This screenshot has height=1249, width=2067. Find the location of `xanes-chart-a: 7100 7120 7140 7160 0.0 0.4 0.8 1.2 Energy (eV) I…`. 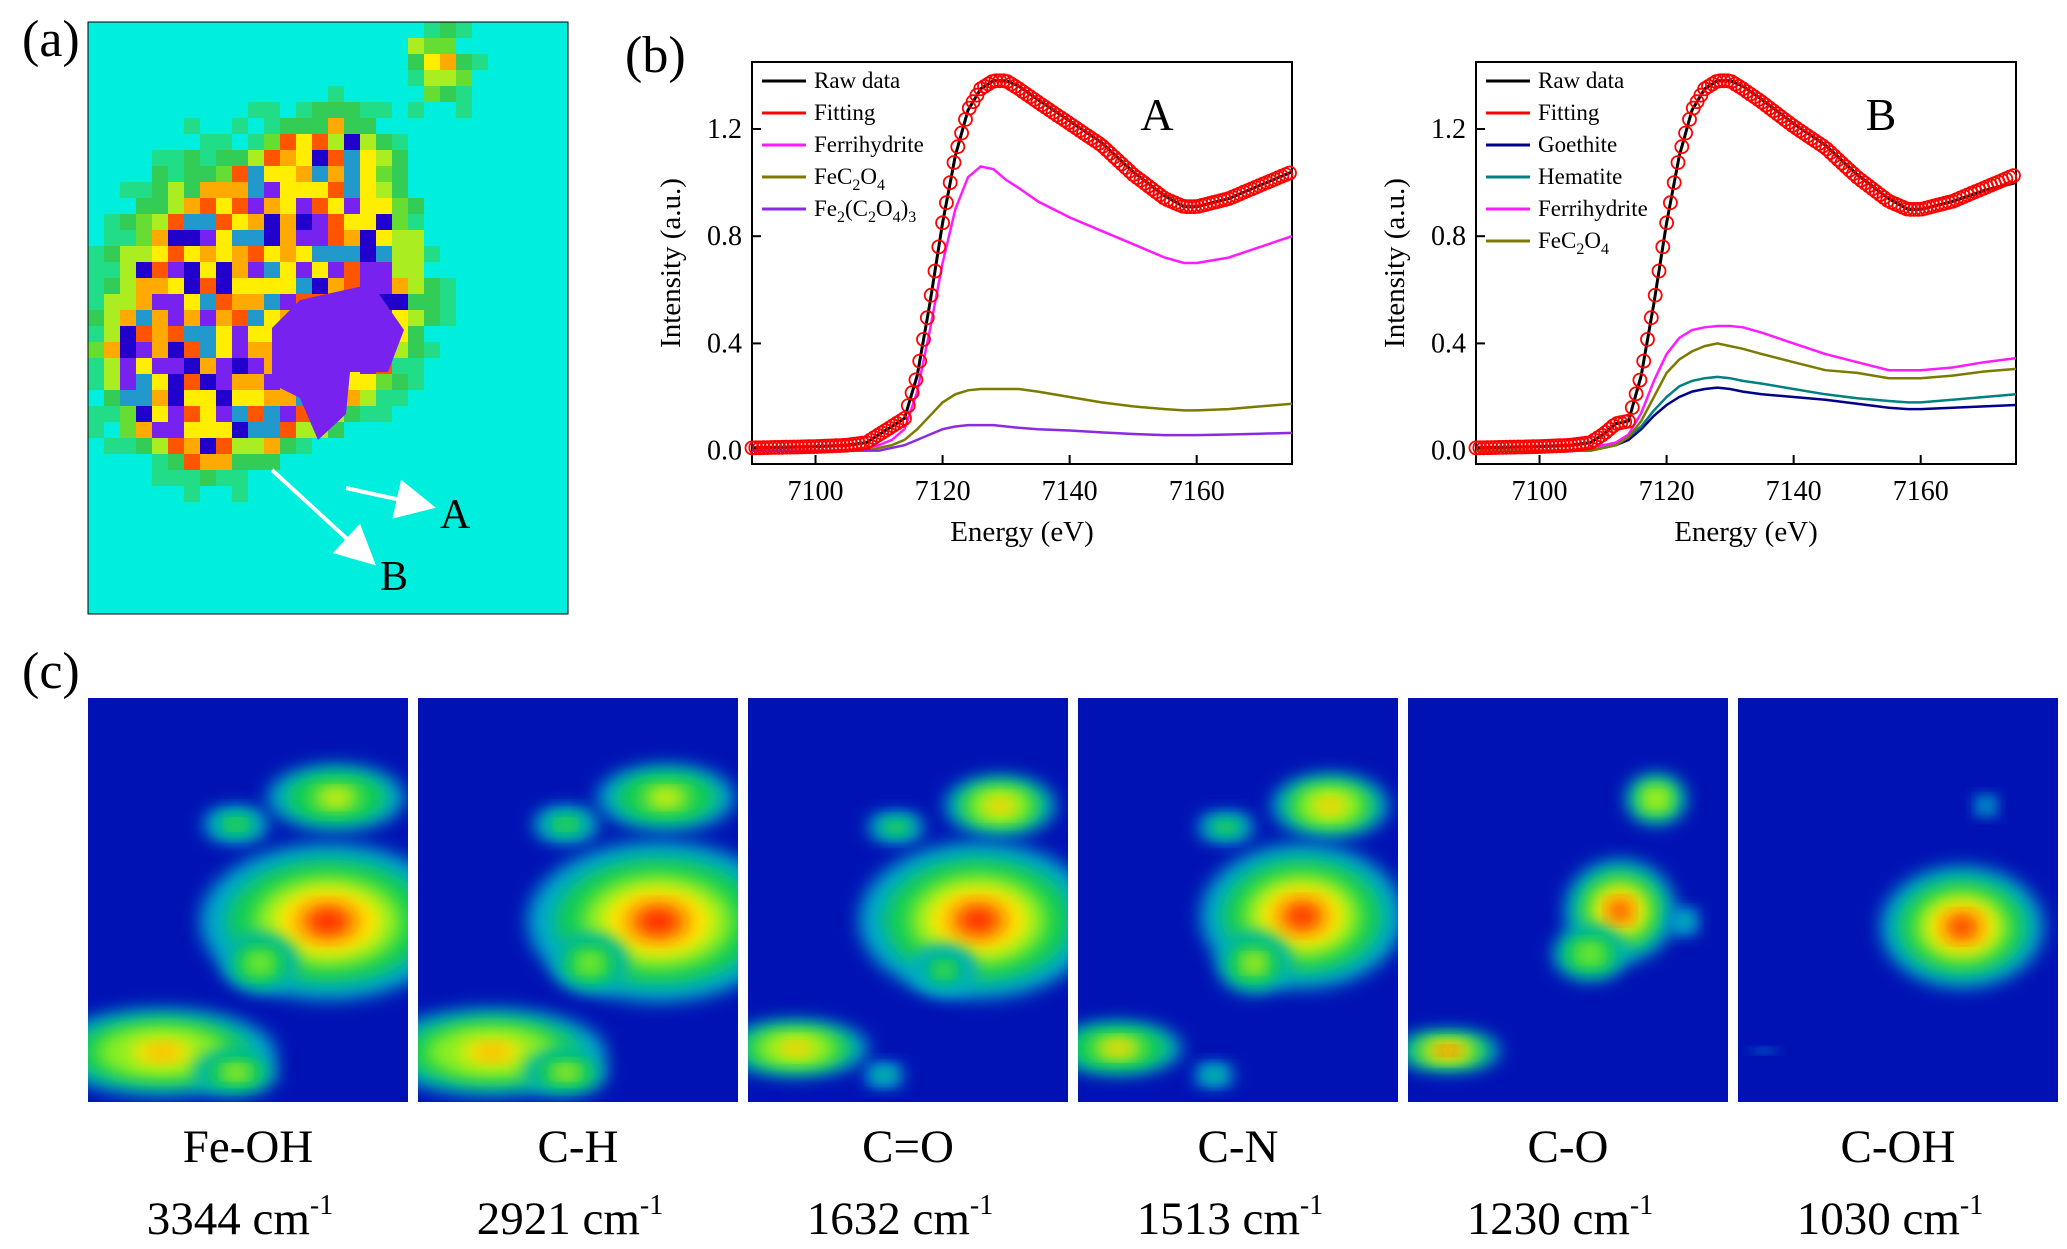

xanes-chart-a: 7100 7120 7140 7160 0.0 0.4 0.8 1.2 Energy (eV) I… is located at coordinates (976, 304).